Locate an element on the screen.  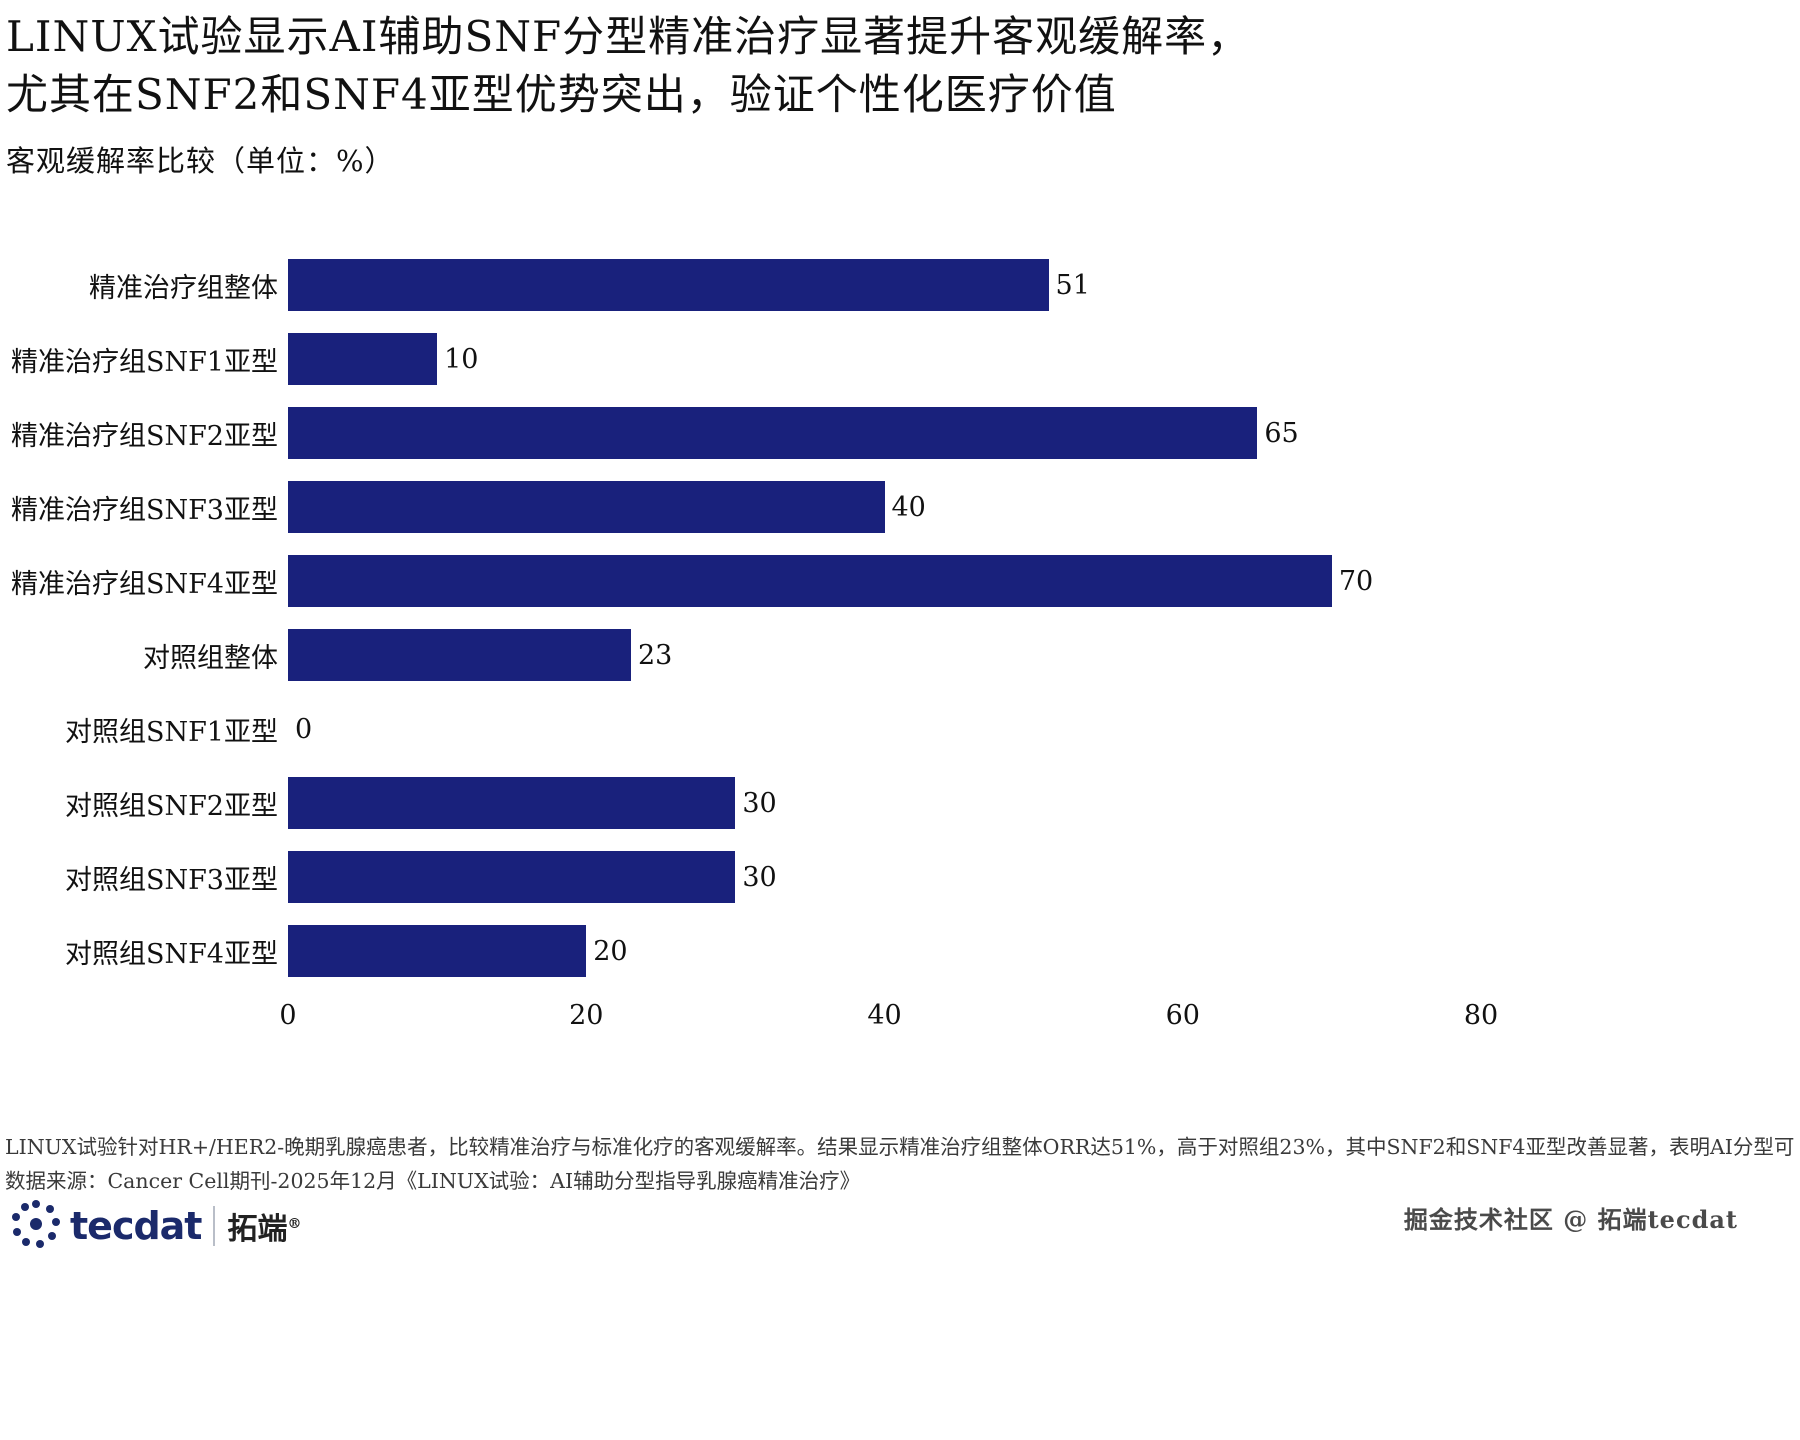
category-label: 对照组SNF2亚型 is located at coordinates (171, 806).